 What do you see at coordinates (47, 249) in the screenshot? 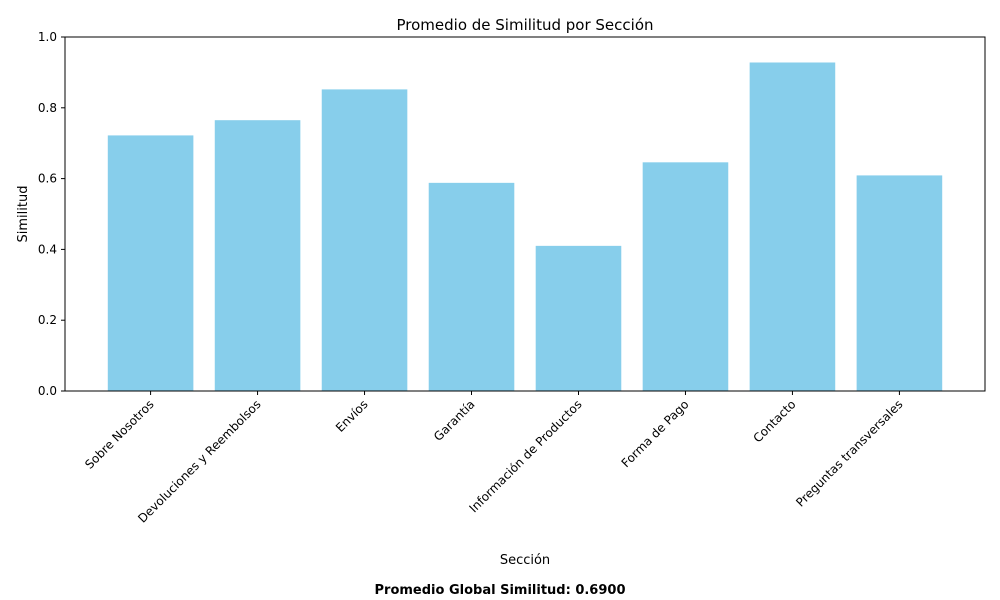
I see `y-tick-label: 0.4` at bounding box center [47, 249].